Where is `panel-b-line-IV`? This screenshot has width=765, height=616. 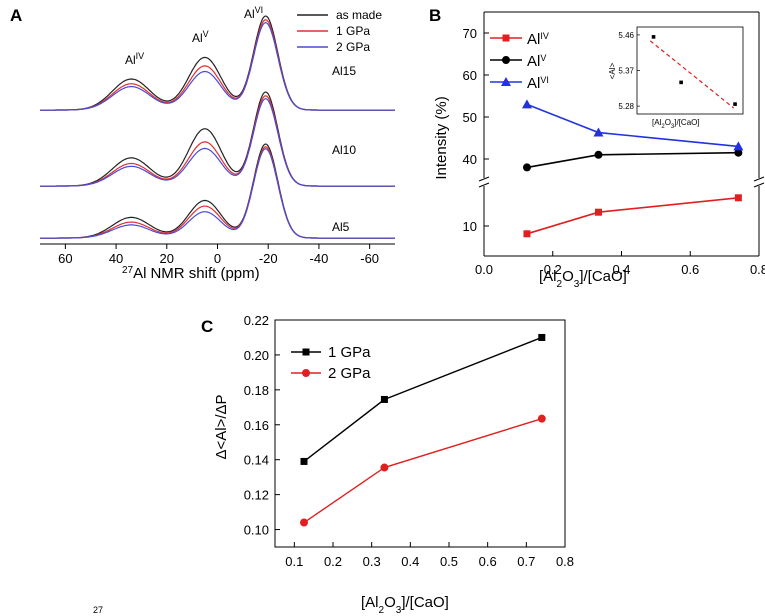 panel-b-line-IV is located at coordinates (632, 216).